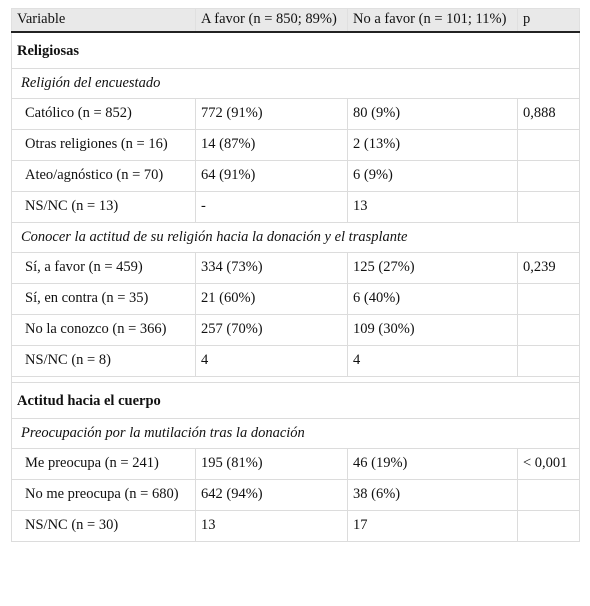 The image size is (590, 606). What do you see at coordinates (271, 176) in the screenshot?
I see `cell-a-favor: 64 (91%)` at bounding box center [271, 176].